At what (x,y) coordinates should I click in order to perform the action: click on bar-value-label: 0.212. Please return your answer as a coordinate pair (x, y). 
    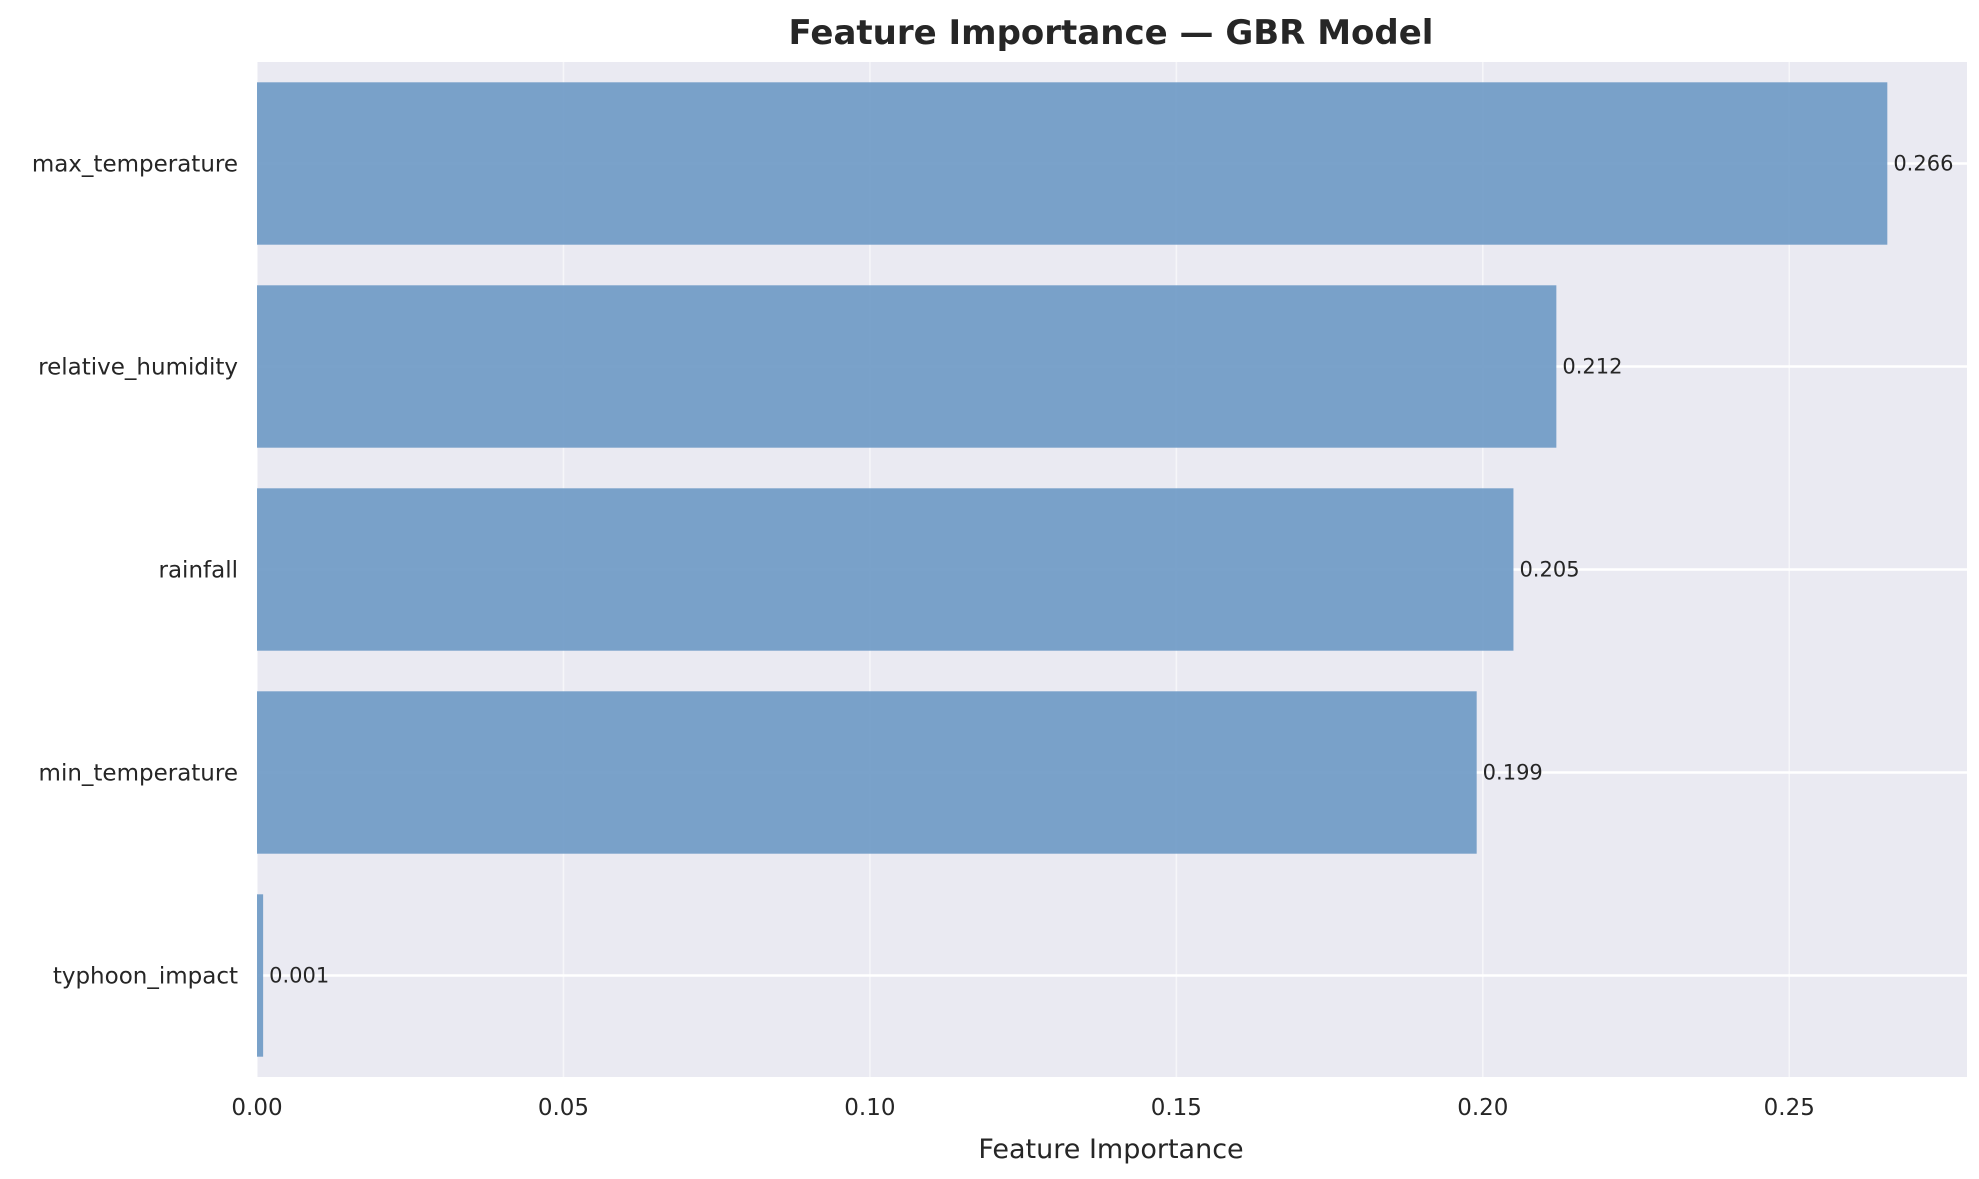
    Looking at the image, I should click on (1592, 367).